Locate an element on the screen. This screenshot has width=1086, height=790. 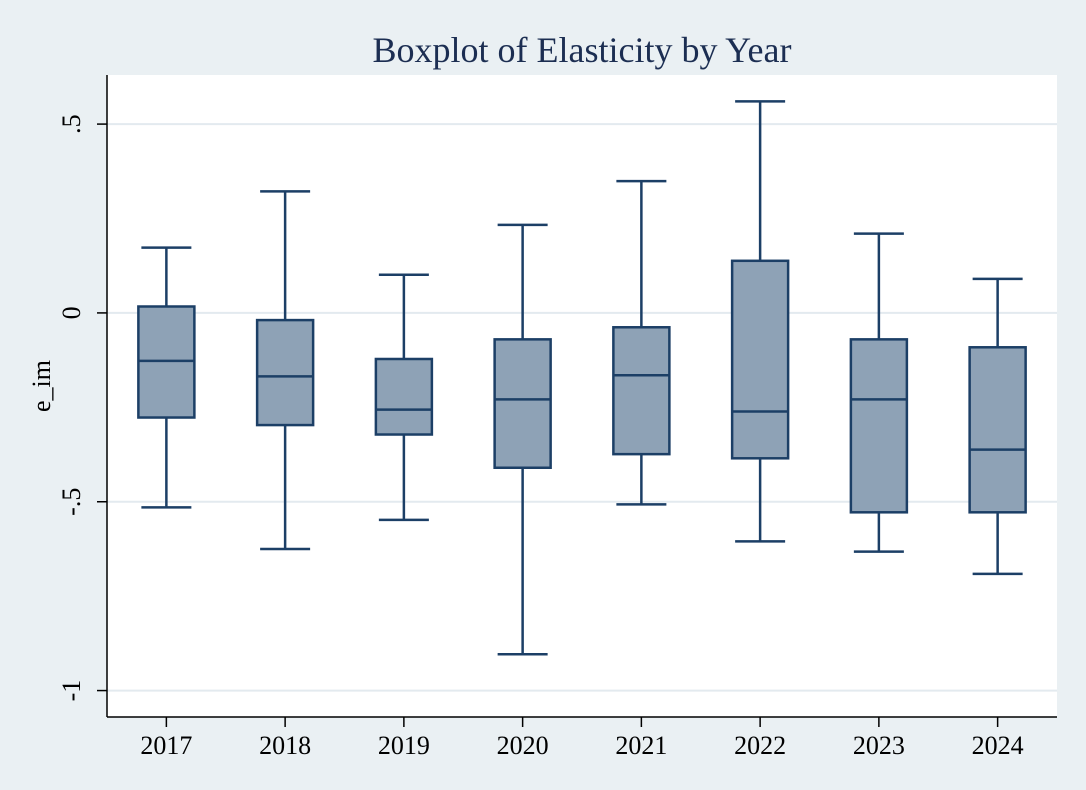
chart-title: Boxplot of Elasticity by Year is located at coordinates (582, 50).